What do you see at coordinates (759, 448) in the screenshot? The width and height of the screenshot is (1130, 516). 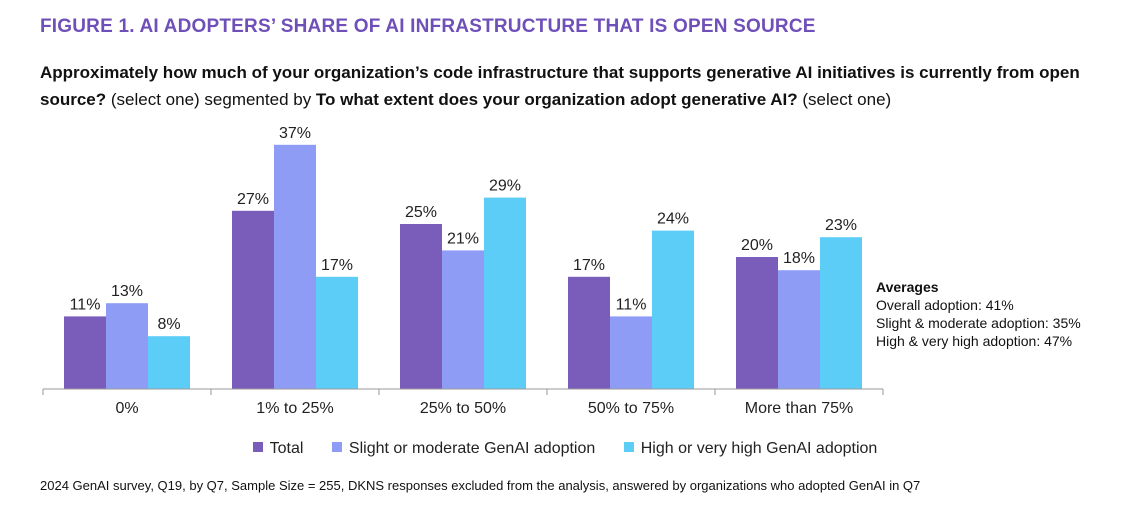 I see `legend-label-high-very-high: High or very high GenAI adoption` at bounding box center [759, 448].